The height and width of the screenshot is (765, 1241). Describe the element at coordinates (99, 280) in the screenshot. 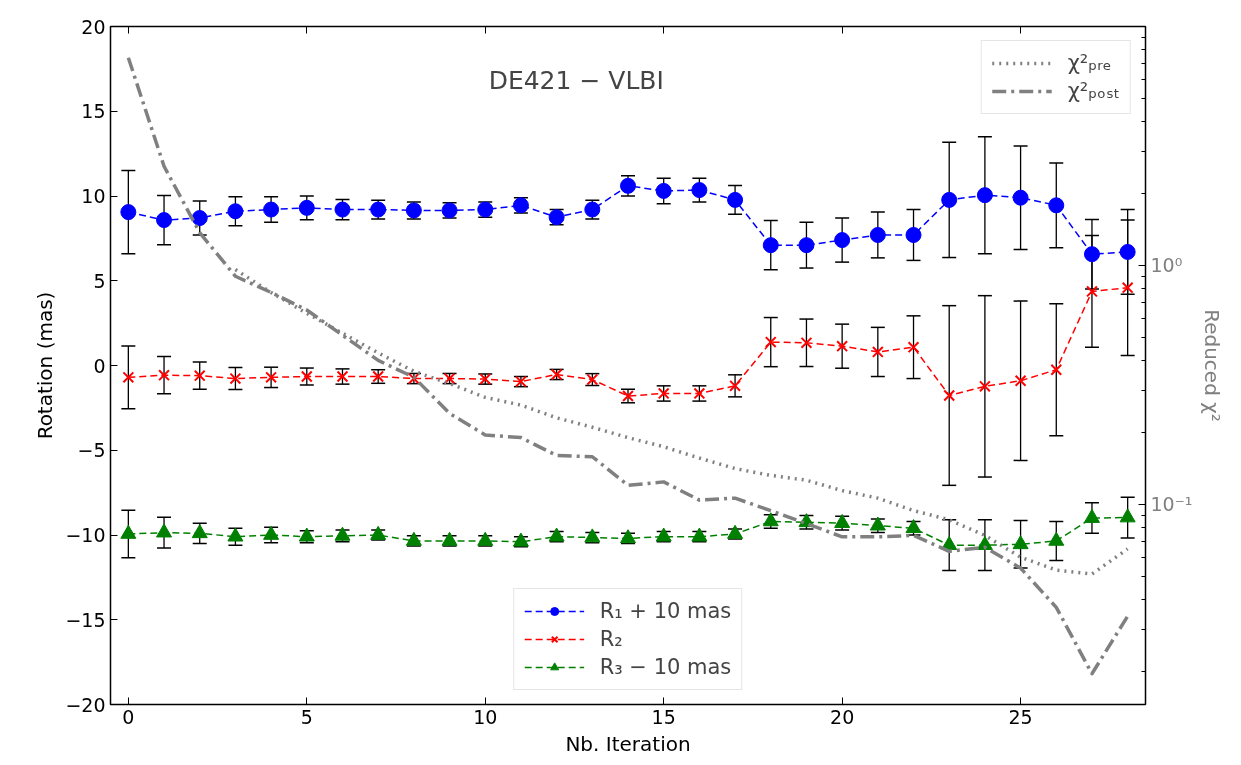

I see `y-tick-label: 5` at that location.